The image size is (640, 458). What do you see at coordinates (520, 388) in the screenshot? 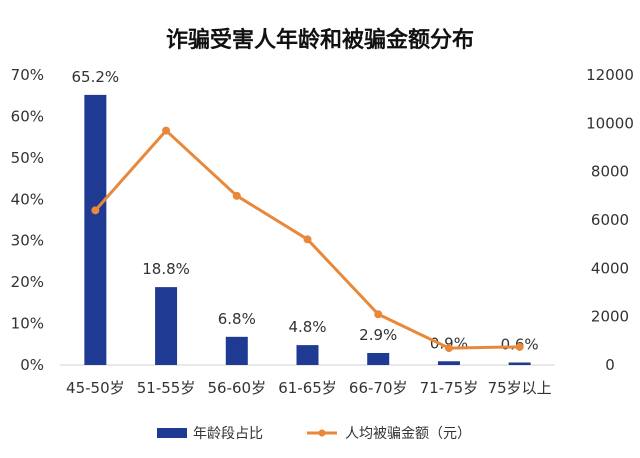
I see `x-axis-tick-label: 75岁以上` at bounding box center [520, 388].